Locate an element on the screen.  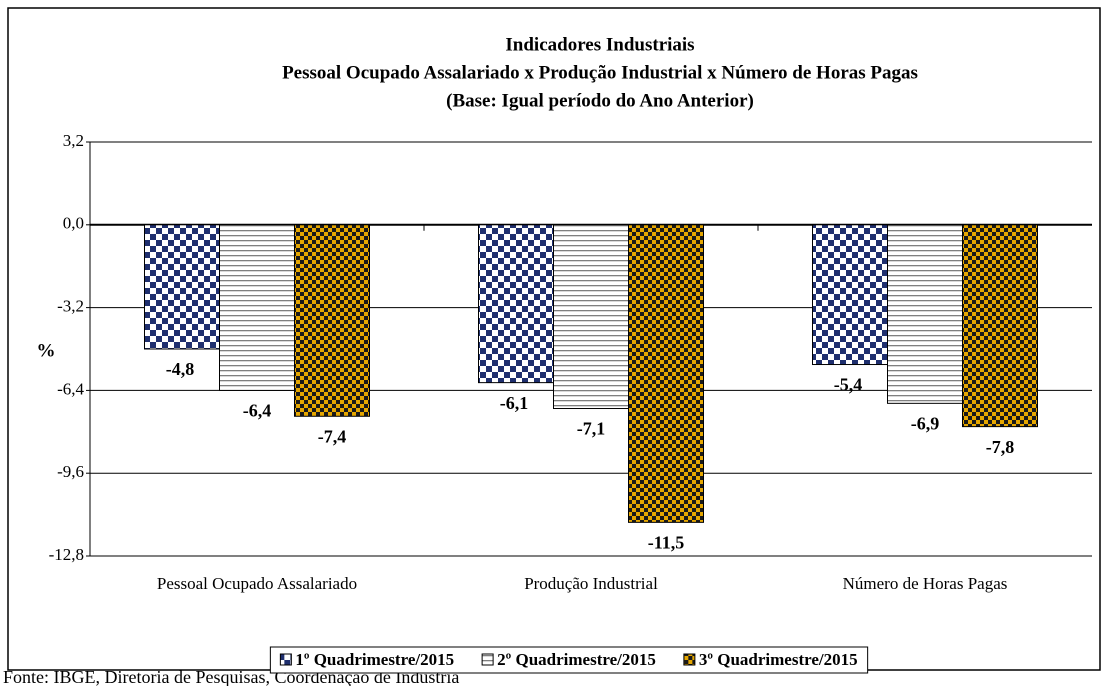
chart-title: Indicadores Industriais is located at coordinates (599, 44).